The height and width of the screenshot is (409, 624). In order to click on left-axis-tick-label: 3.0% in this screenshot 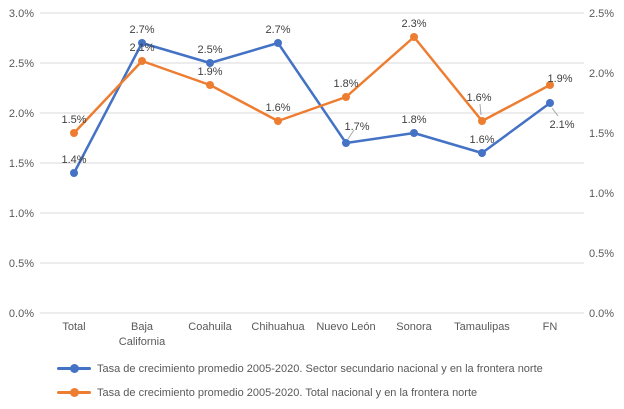, I will do `click(21, 14)`.